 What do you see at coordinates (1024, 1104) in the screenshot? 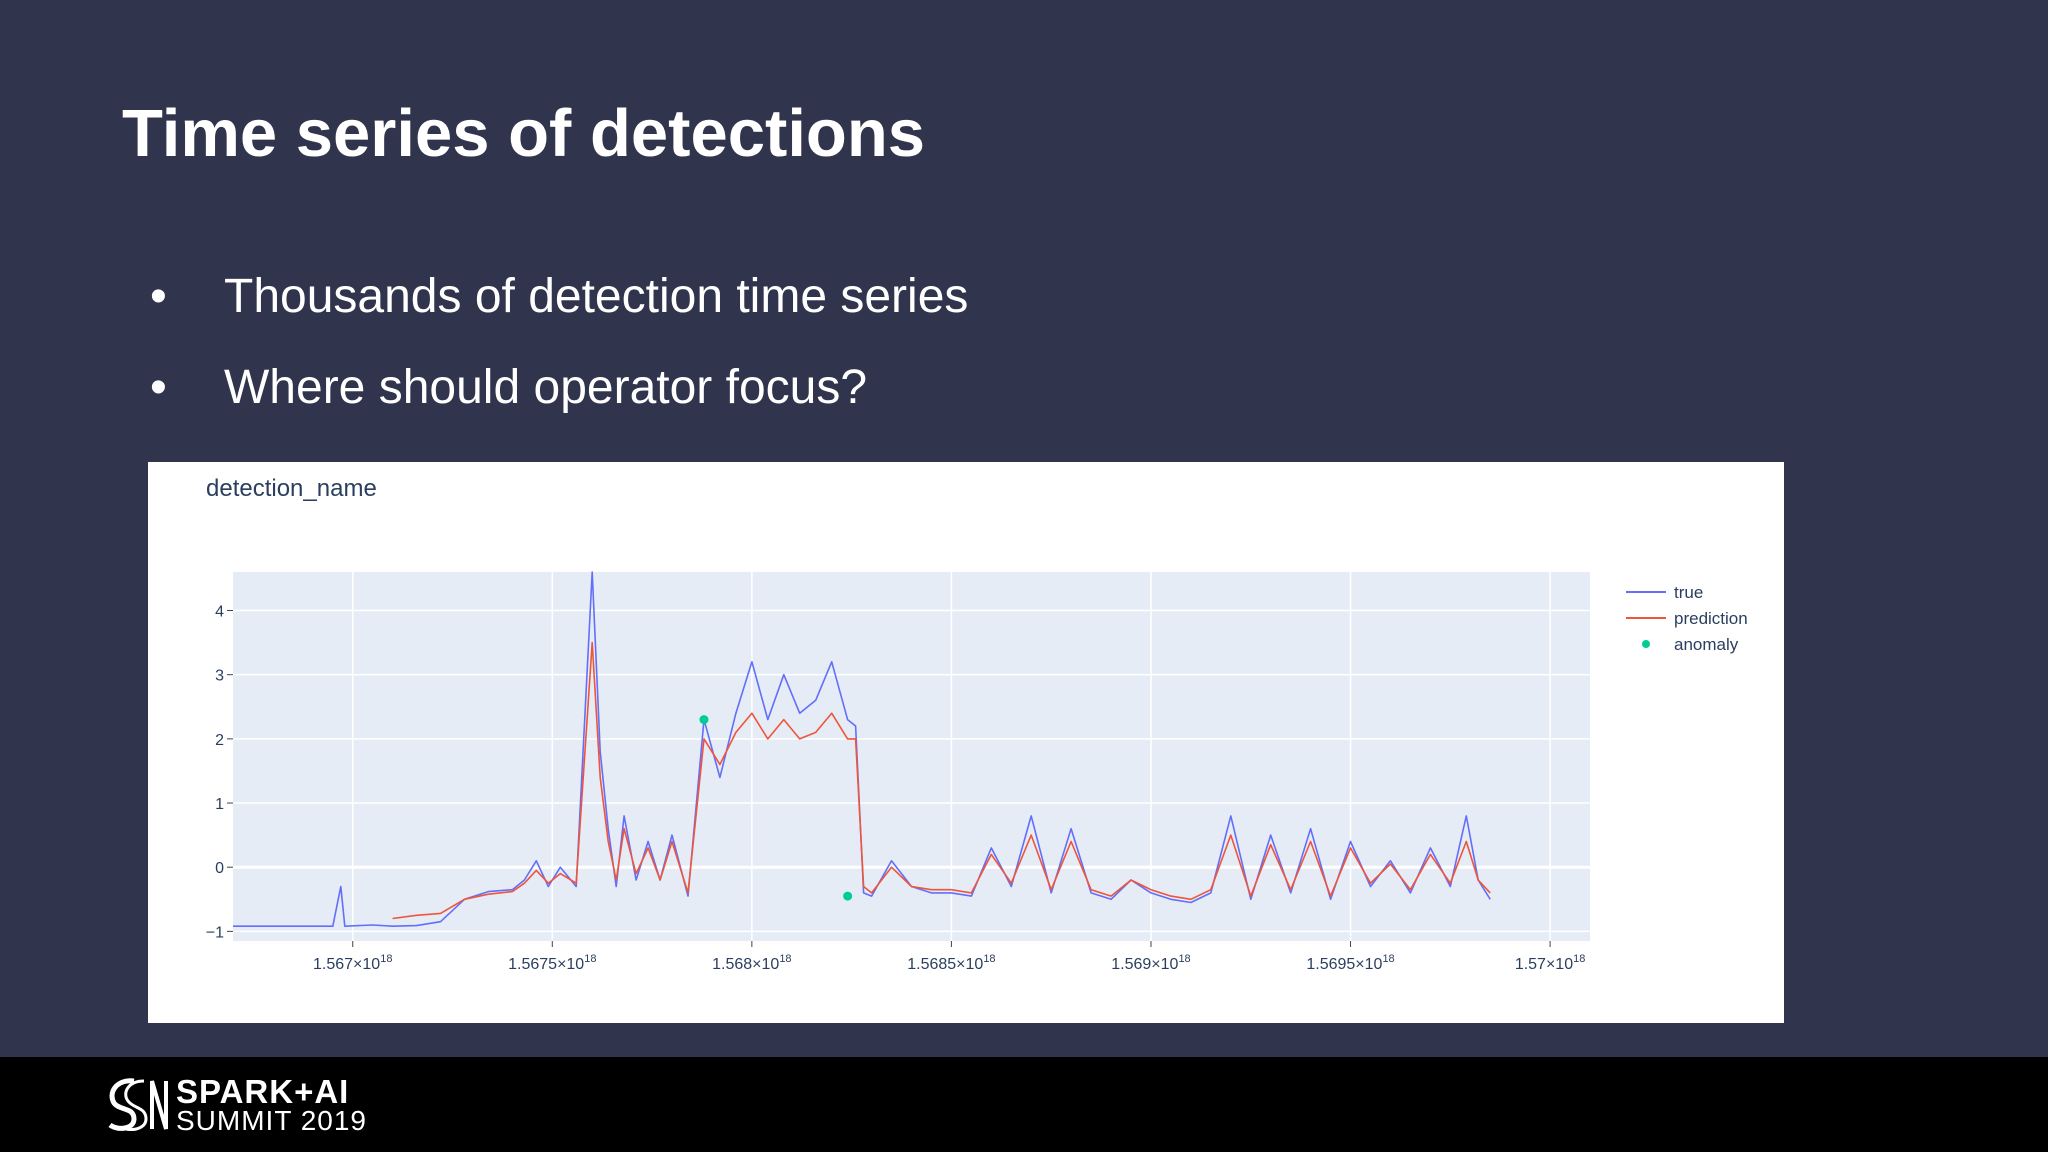
I see `footer-bar: SPARK+AI SUMMIT 2019` at bounding box center [1024, 1104].